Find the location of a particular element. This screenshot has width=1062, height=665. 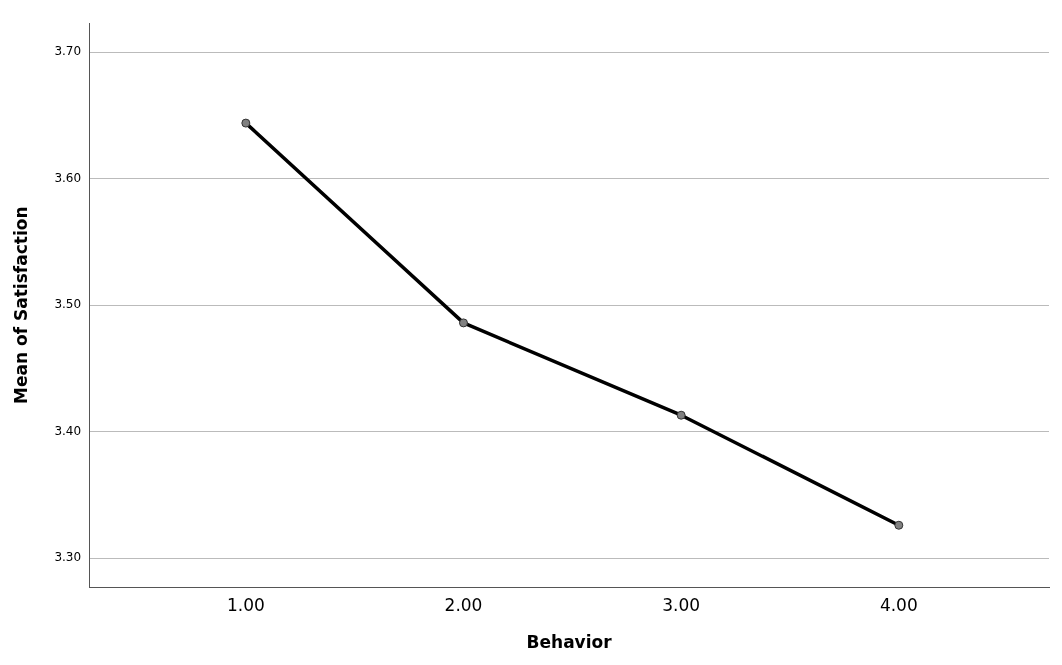

y-tick-label: 3.40 is located at coordinates (68, 430).